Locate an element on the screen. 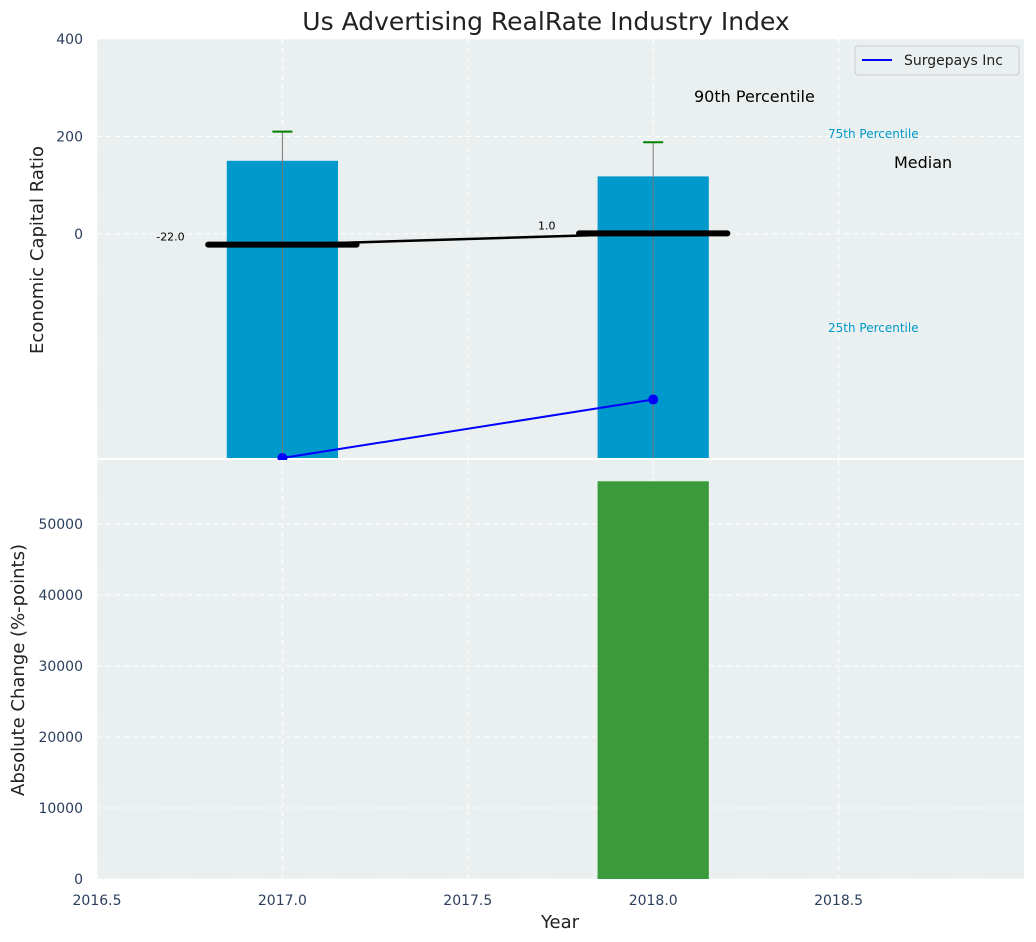 This screenshot has width=1036, height=942. x-ticks: 2016.5 2017.0 2017.5 2018.0 2018.5 is located at coordinates (468, 901).